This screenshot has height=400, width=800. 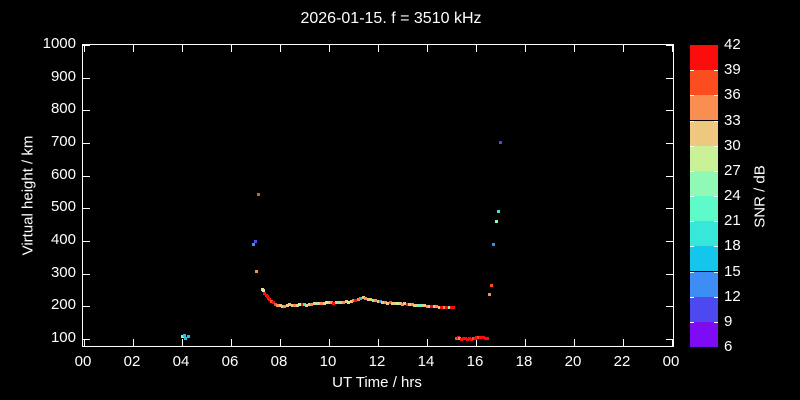 I want to click on colorbar-tick-label: 27, so click(x=732, y=170).